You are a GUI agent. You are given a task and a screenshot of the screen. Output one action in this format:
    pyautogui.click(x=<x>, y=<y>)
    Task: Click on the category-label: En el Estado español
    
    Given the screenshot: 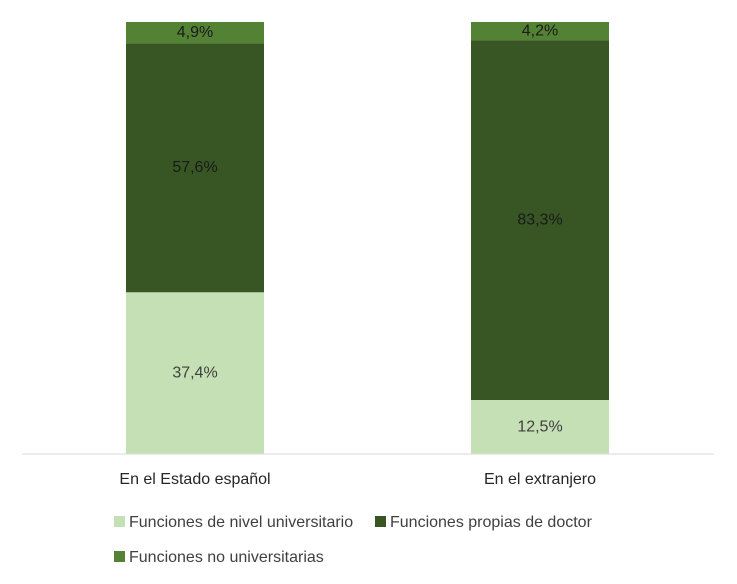 What is the action you would take?
    pyautogui.click(x=194, y=479)
    